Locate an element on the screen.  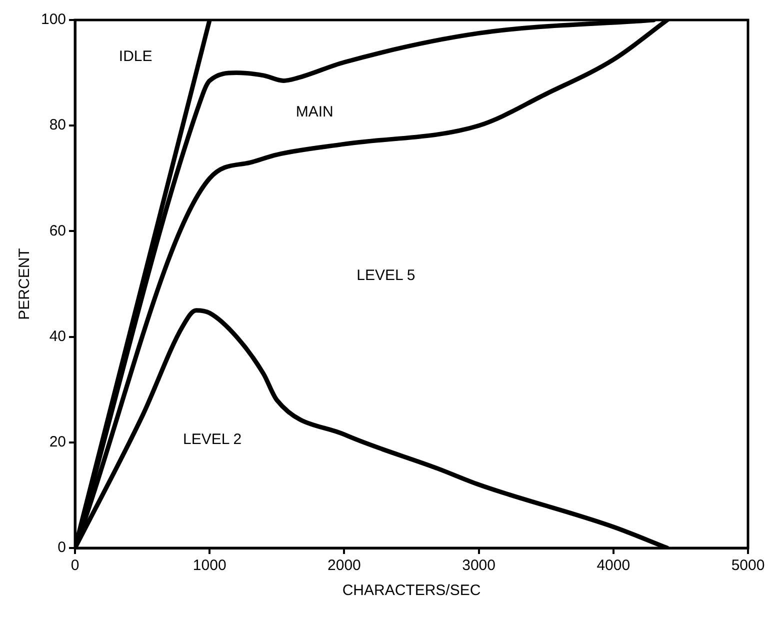
y-axis-title: PERCENT is located at coordinates (25, 284).